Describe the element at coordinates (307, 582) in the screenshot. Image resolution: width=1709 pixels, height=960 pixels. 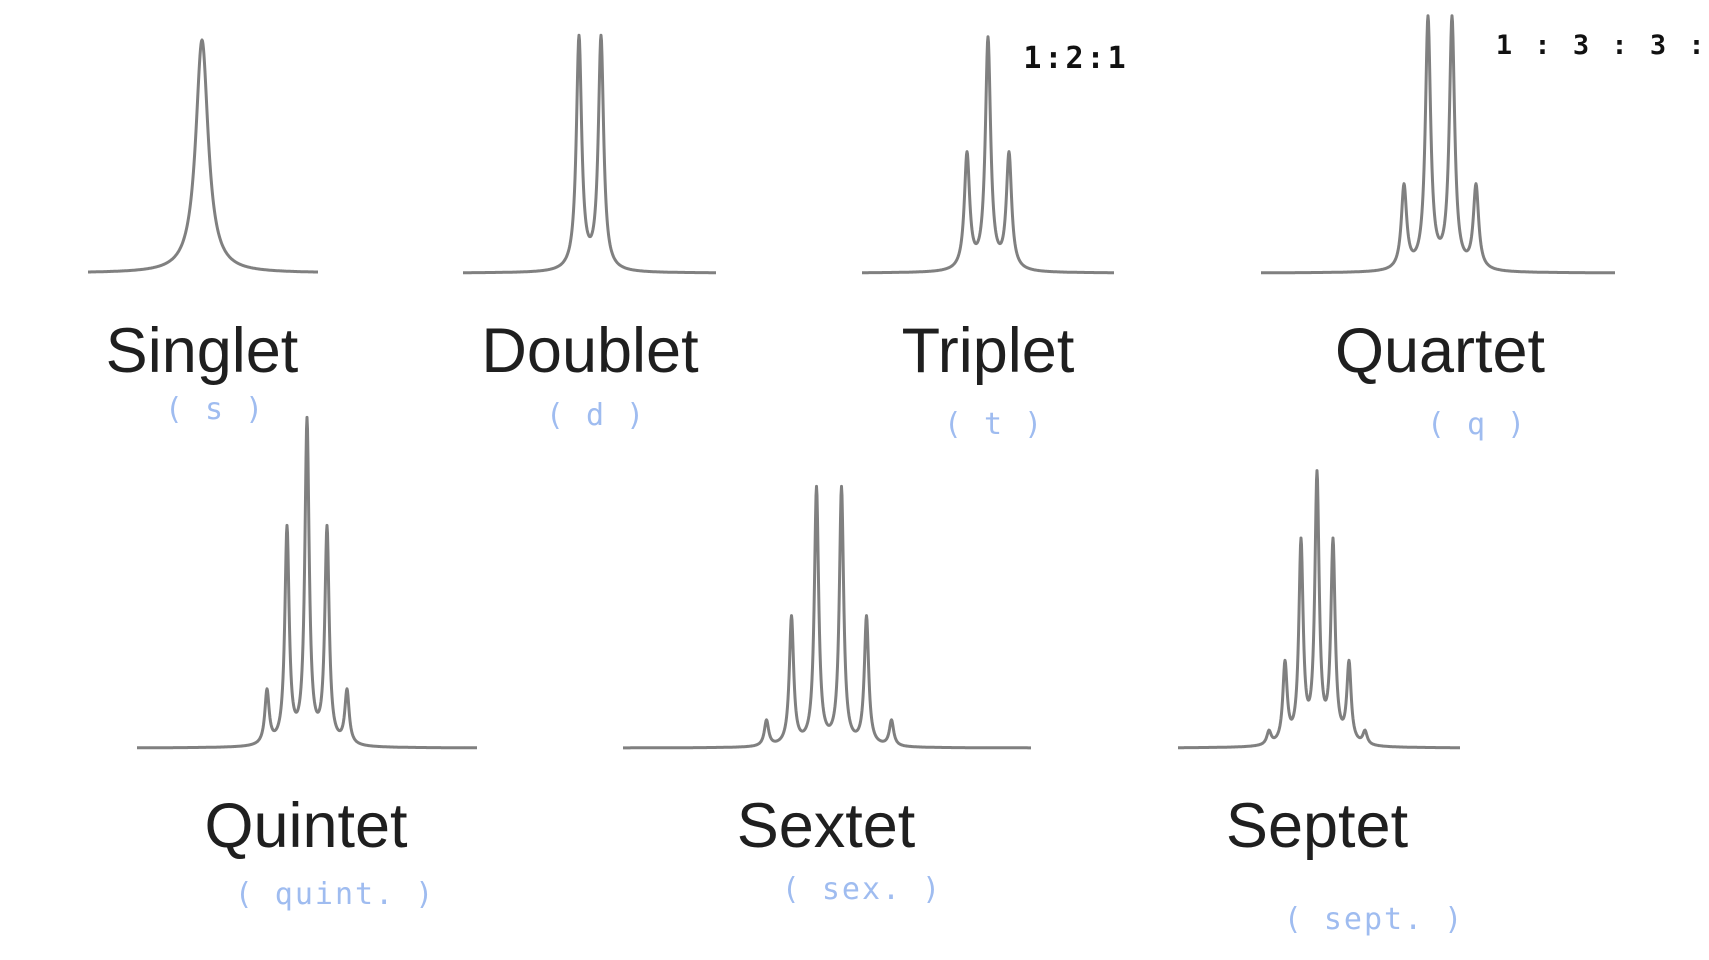
I see `quintet-spectrum-line` at that location.